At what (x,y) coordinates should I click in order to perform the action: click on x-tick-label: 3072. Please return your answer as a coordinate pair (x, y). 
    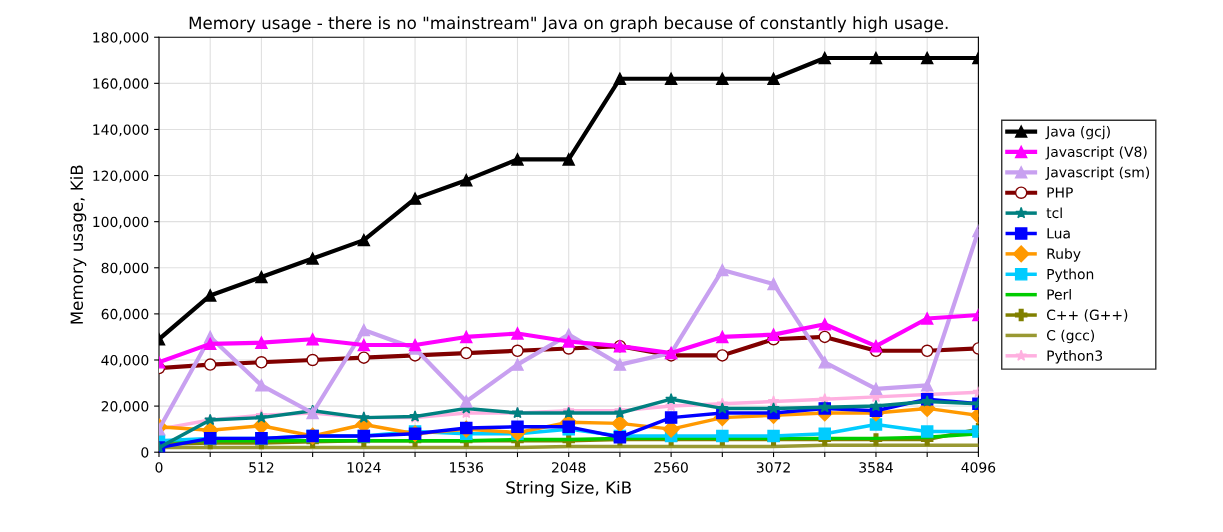
    Looking at the image, I should click on (773, 467).